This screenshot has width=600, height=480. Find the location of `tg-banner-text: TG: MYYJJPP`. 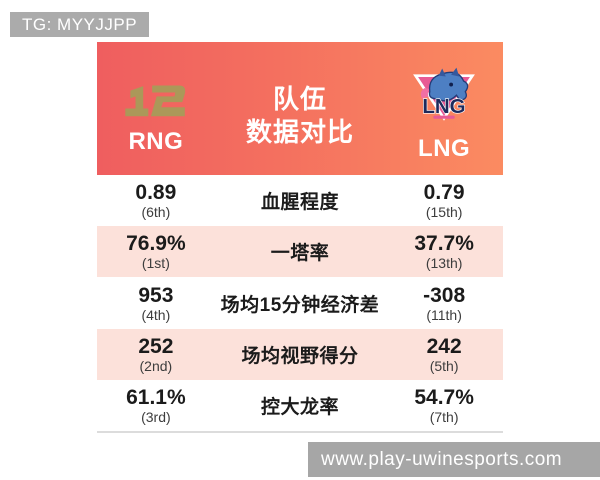

tg-banner-text: TG: MYYJJPP is located at coordinates (80, 24).